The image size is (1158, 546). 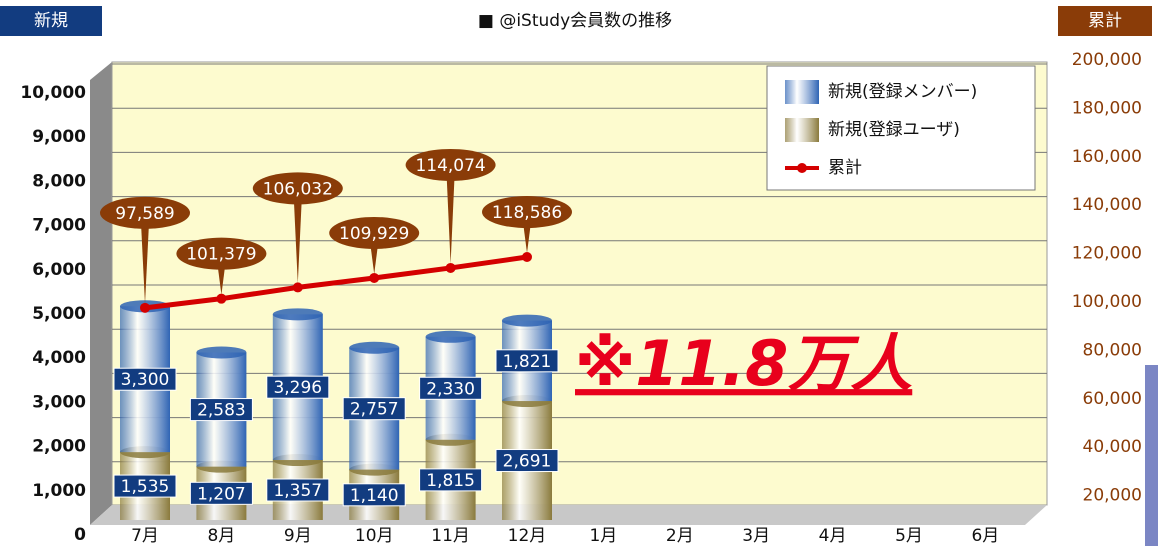 I want to click on y2-tick-label: 180,000, so click(x=1107, y=108).